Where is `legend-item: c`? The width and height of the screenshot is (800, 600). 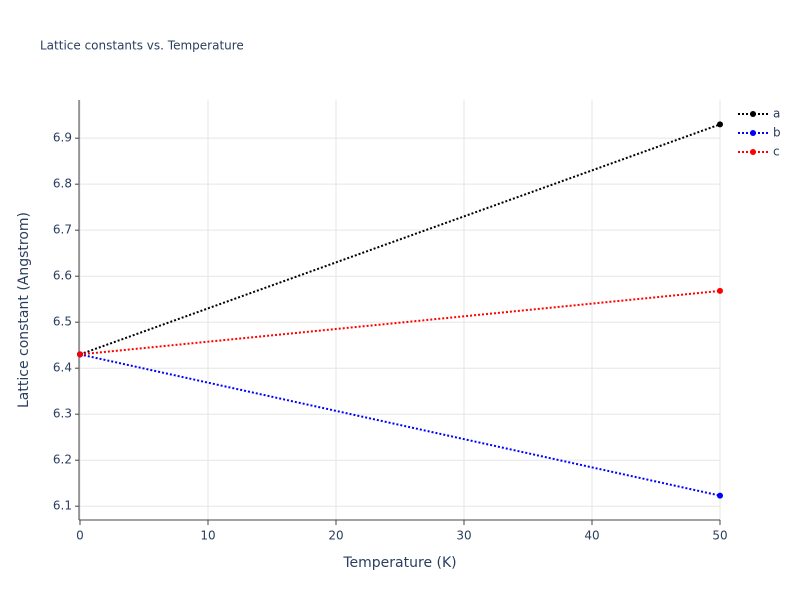 legend-item: c is located at coordinates (759, 152).